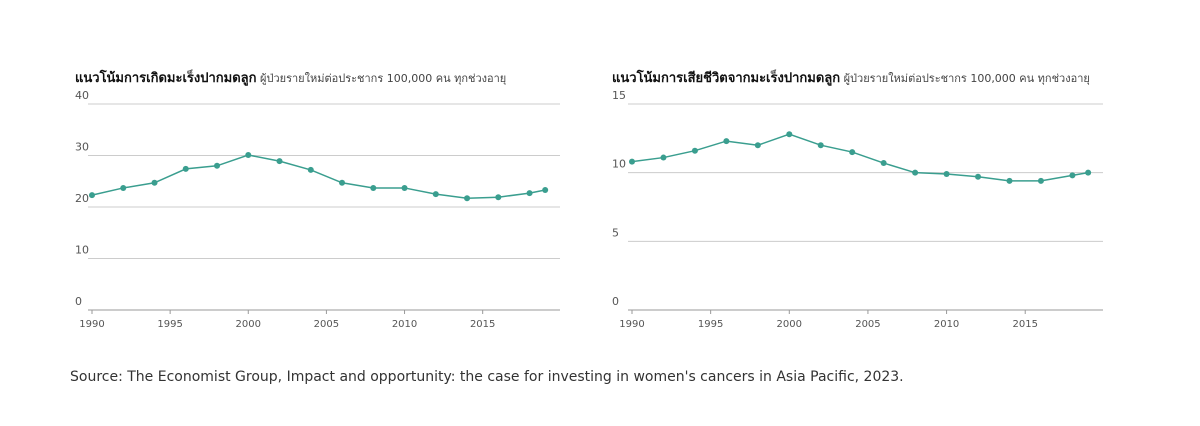 This screenshot has width=1200, height=426. I want to click on y-tick-label: 40, so click(82, 95).